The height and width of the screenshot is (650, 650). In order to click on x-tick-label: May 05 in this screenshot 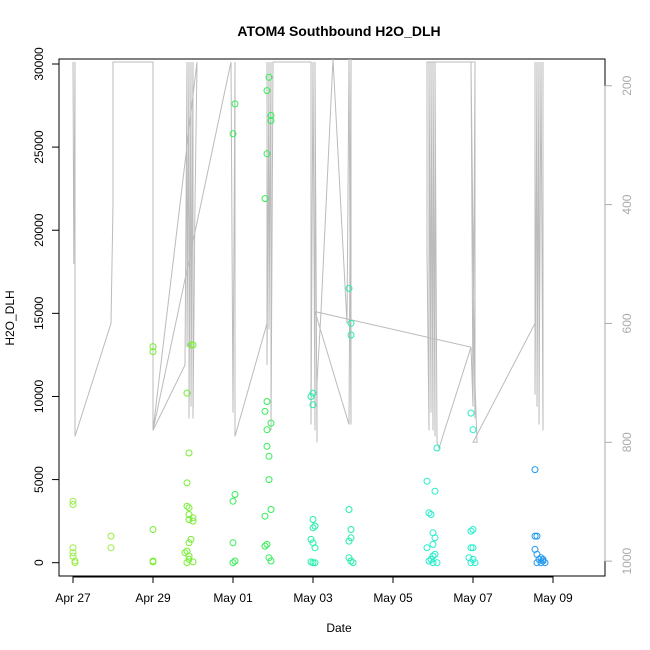, I will do `click(393, 598)`.